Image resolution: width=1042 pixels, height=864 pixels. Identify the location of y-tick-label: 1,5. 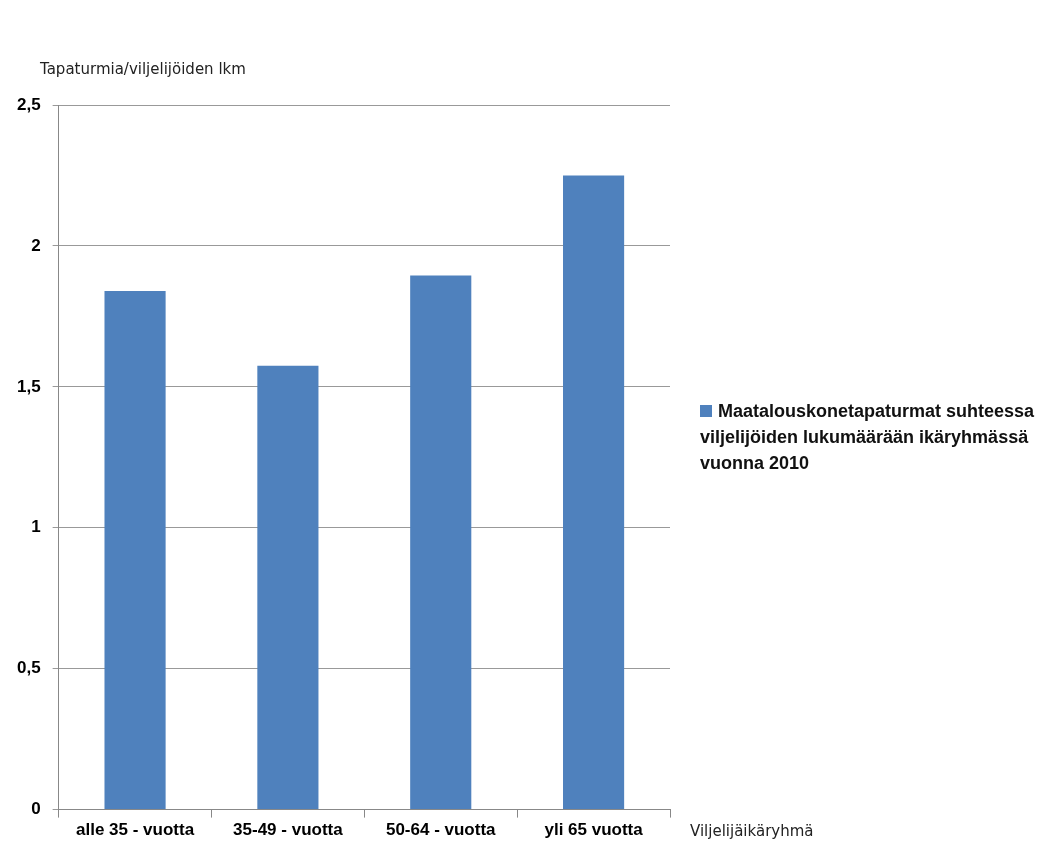
(28, 386).